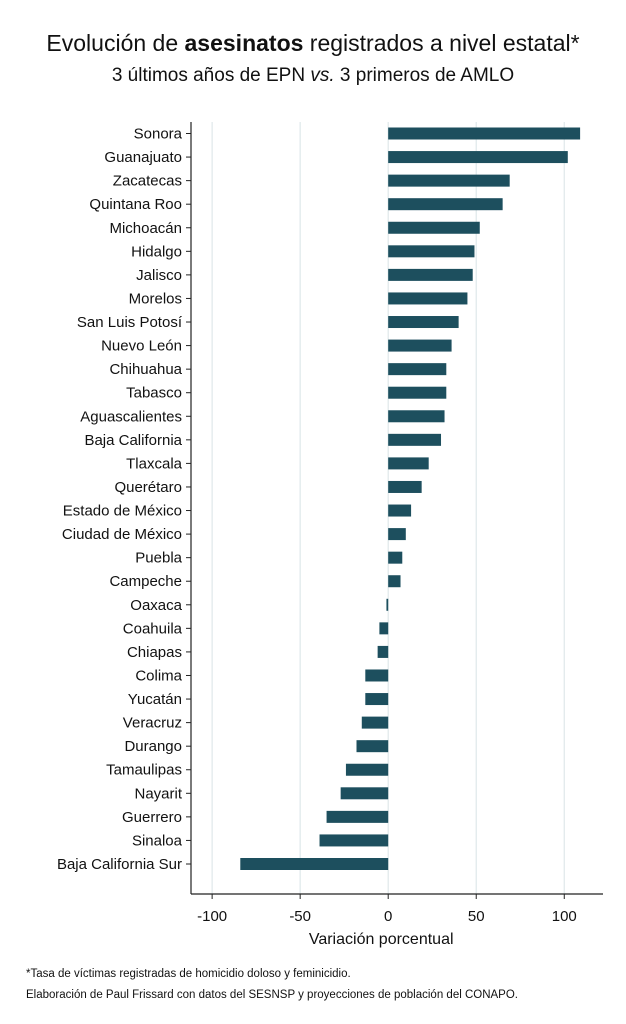  I want to click on category-label: Querétaro, so click(148, 487).